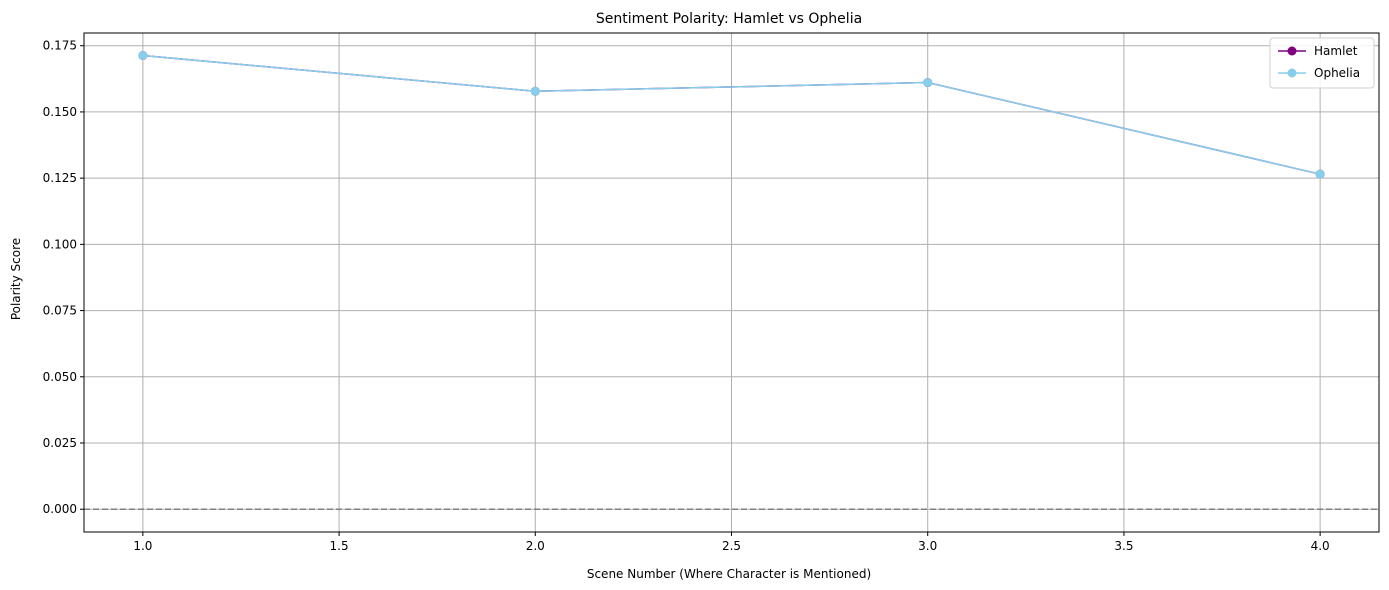  I want to click on y-tick-label: 0.025, so click(60, 443).